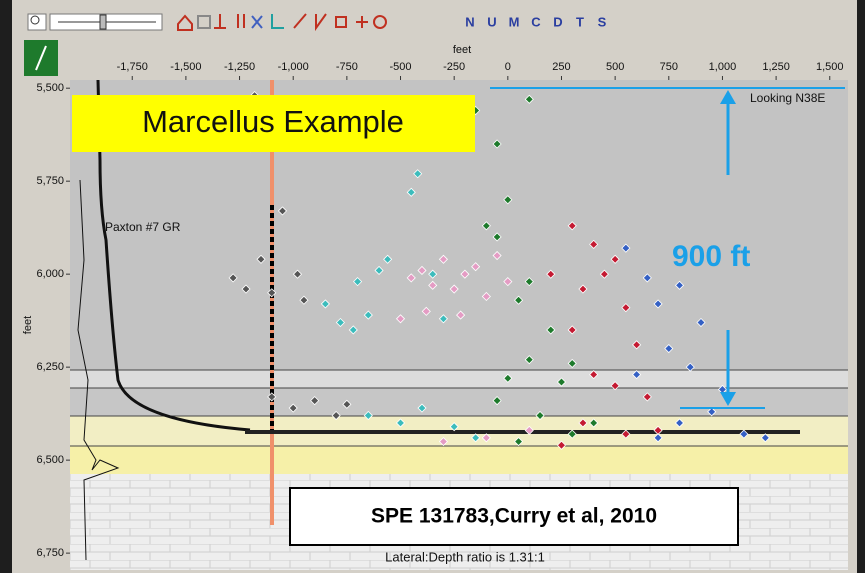  Describe the element at coordinates (347, 67) in the screenshot. I see `x-tick-label: -750` at that location.